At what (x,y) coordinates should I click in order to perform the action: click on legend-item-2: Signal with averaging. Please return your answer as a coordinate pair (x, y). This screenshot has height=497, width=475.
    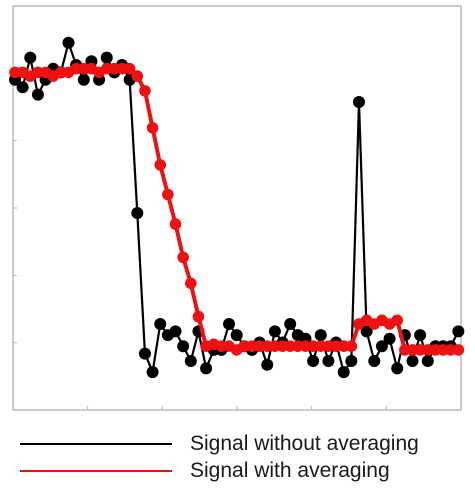
    Looking at the image, I should click on (205, 471).